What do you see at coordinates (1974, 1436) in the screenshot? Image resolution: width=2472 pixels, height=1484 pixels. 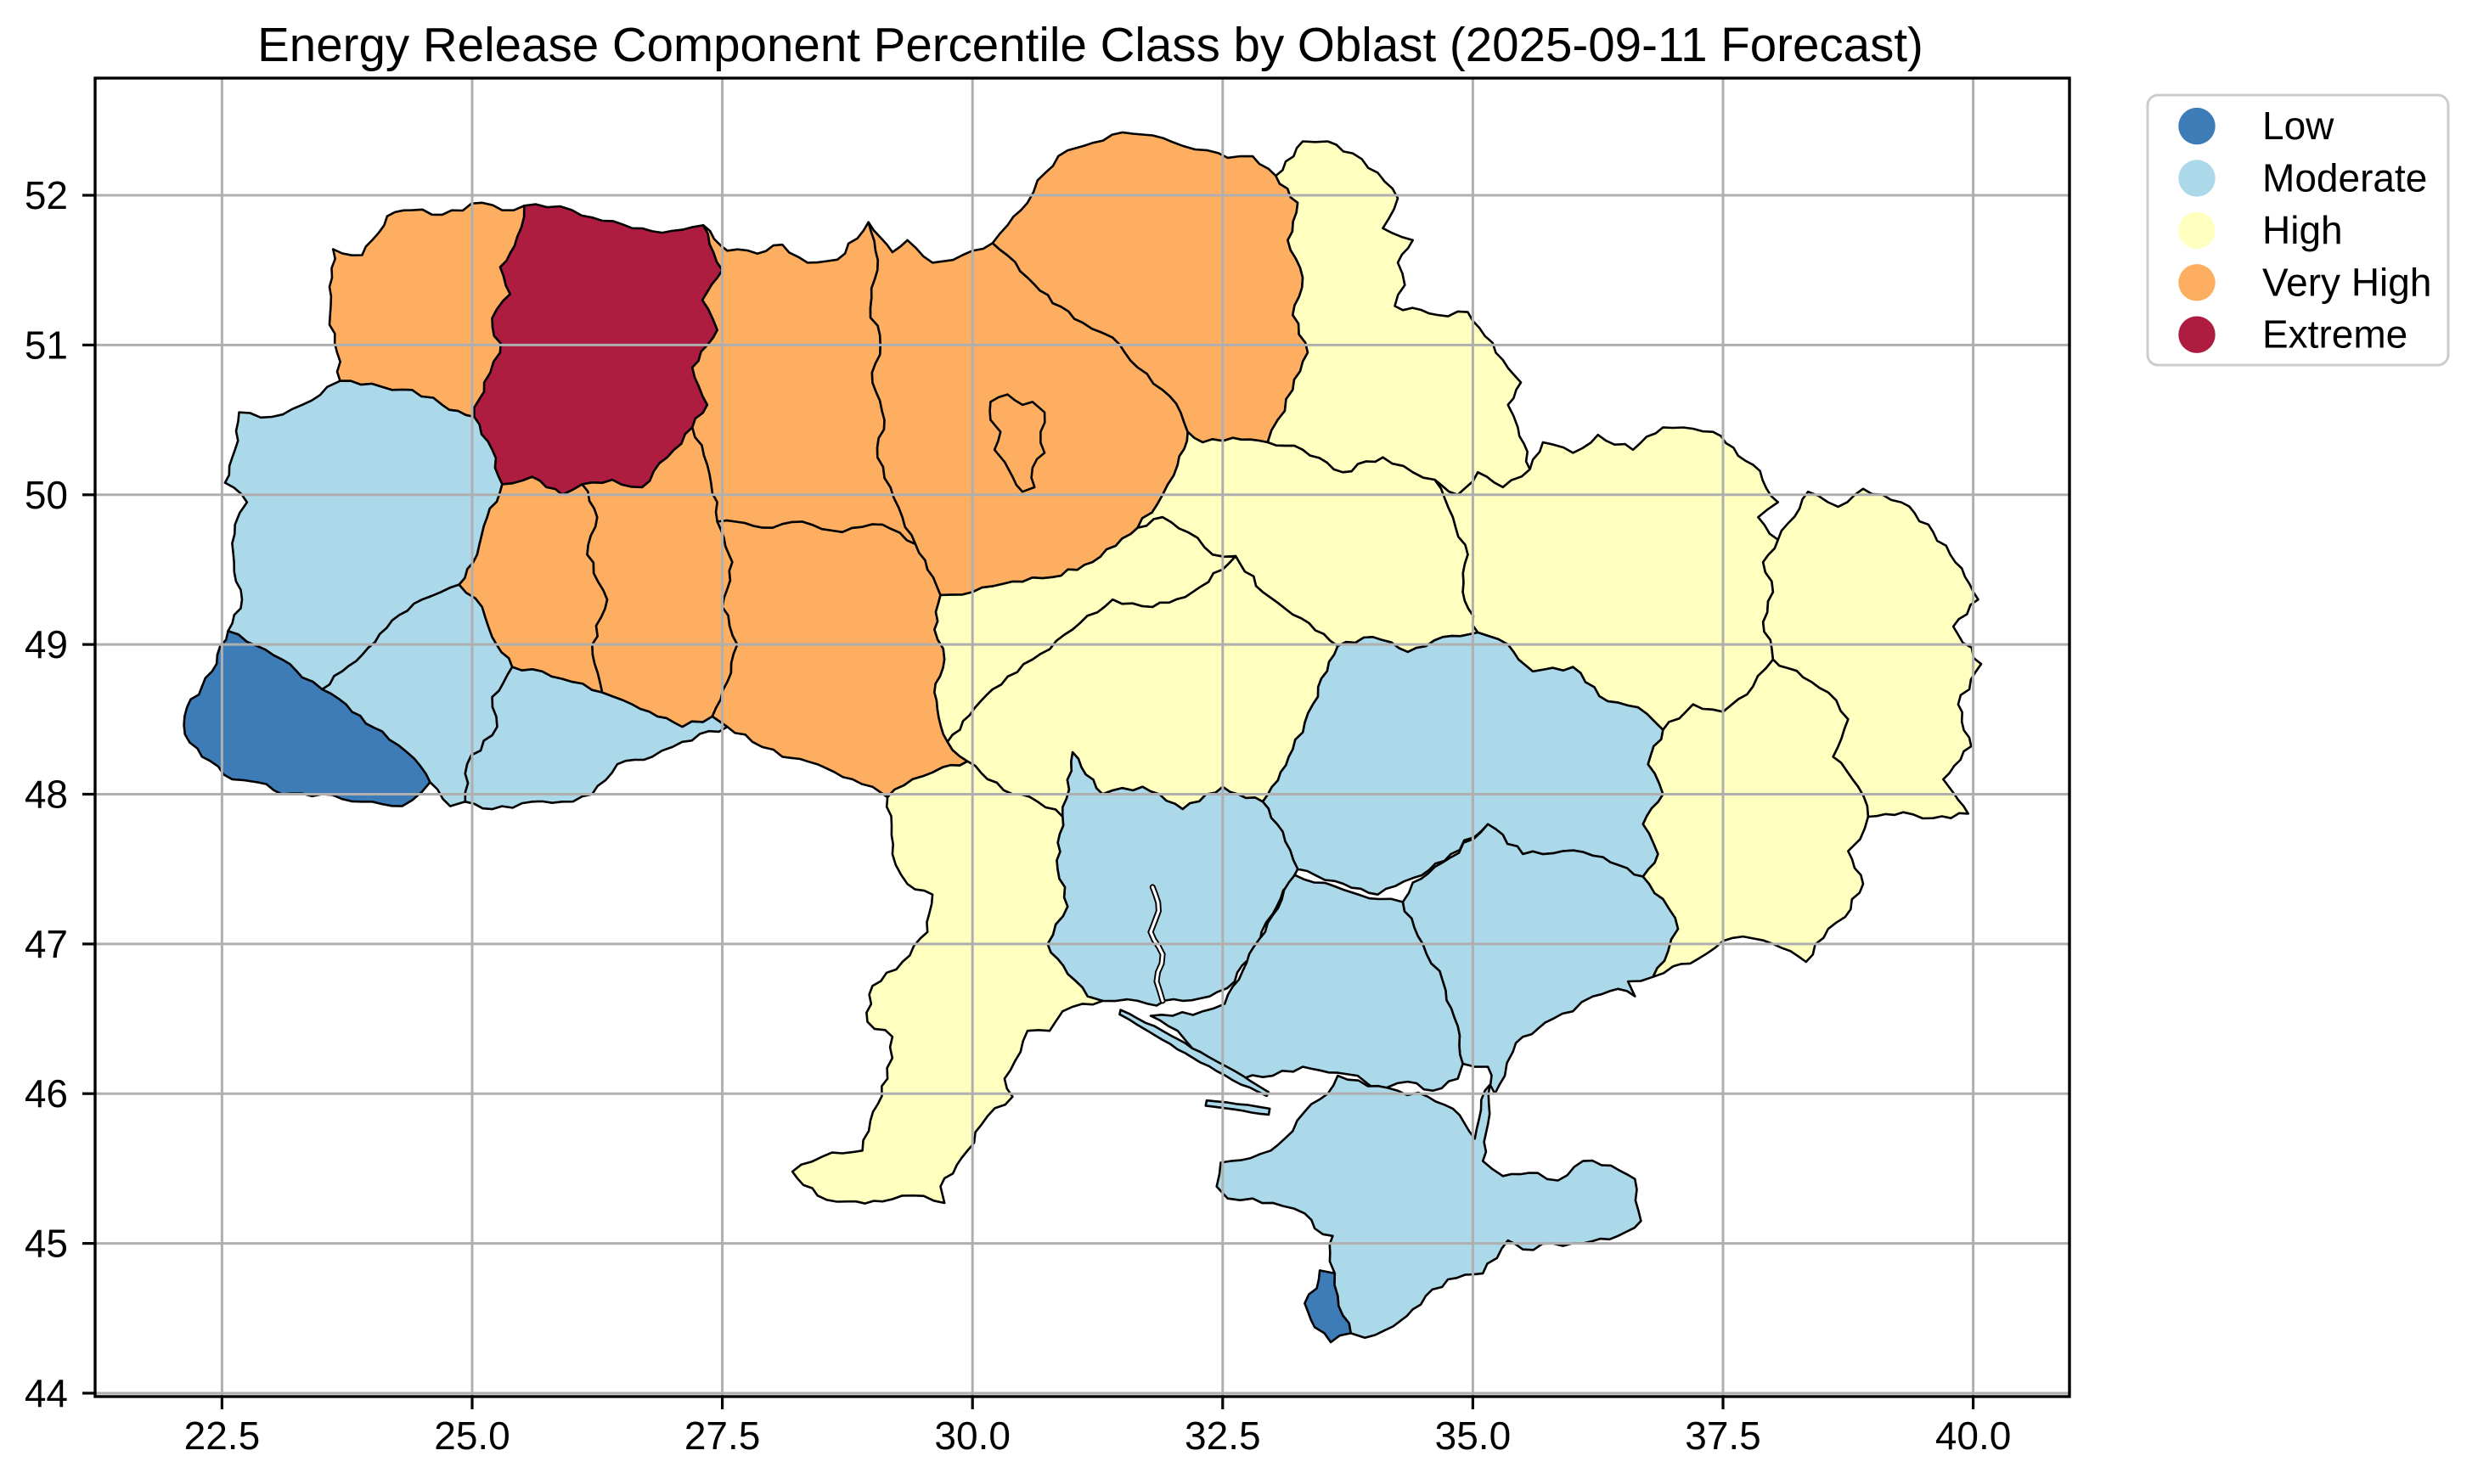 I see `svg-text: 40.0` at bounding box center [1974, 1436].